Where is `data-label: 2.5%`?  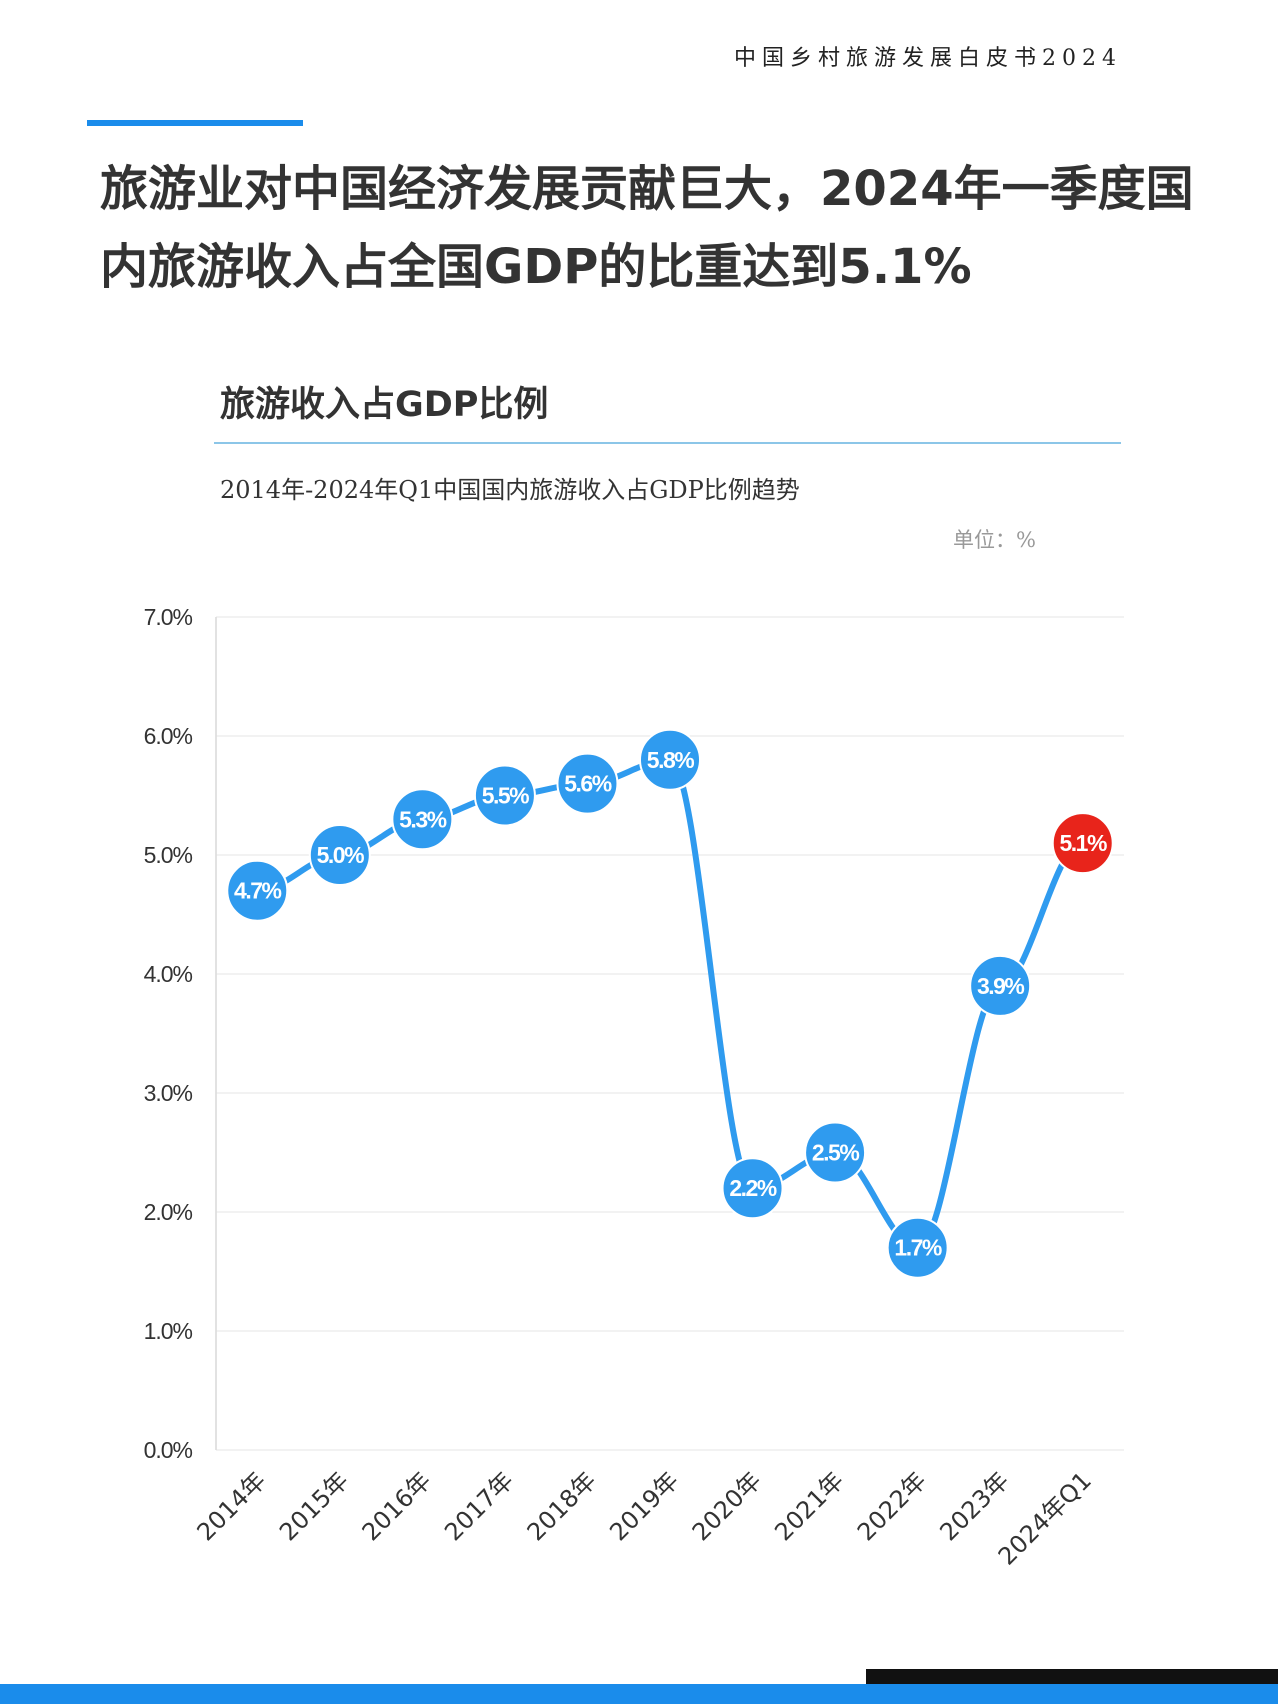
data-label: 2.5% is located at coordinates (835, 1153).